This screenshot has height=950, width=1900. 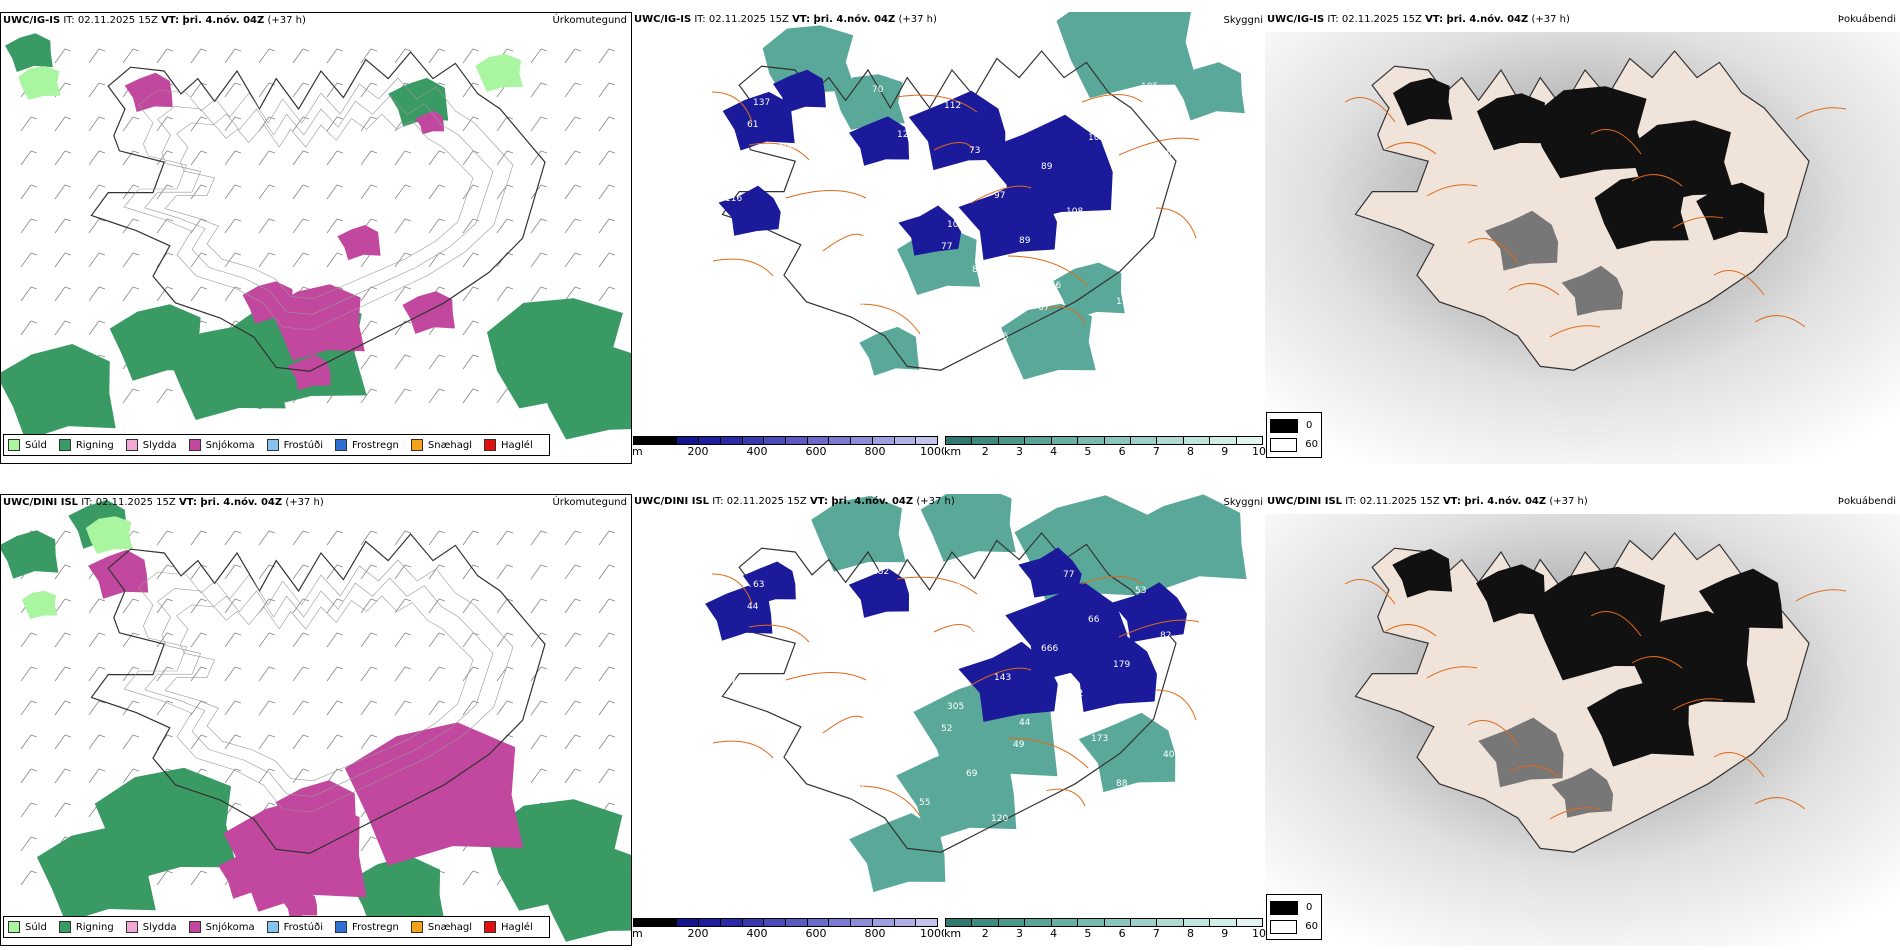 I want to click on legend-label: Slydda, so click(x=159, y=927).